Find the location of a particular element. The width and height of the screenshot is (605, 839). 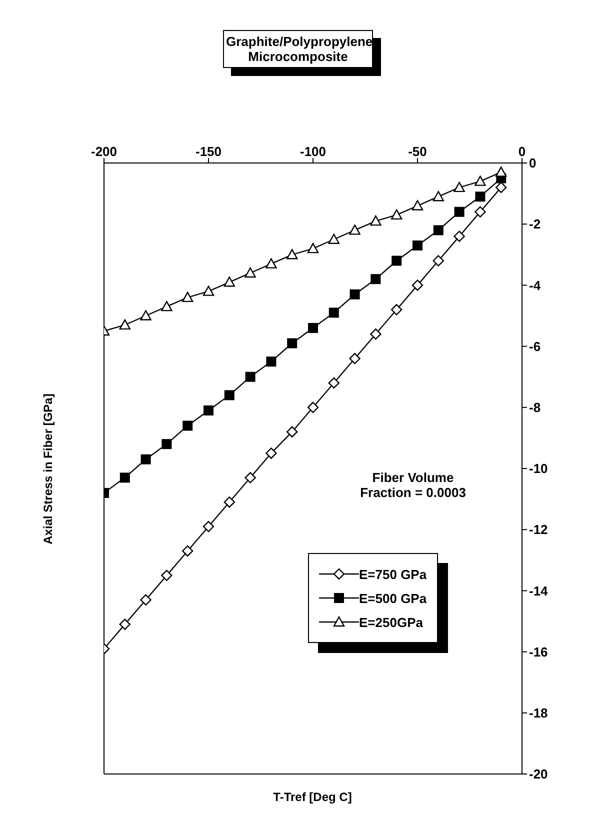

y-tick-label: -8 is located at coordinates (535, 408).